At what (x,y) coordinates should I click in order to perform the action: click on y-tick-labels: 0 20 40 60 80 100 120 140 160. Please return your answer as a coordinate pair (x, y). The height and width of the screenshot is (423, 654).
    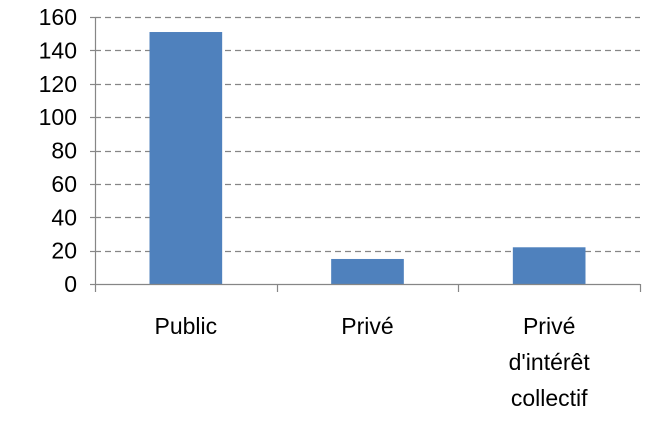
    Looking at the image, I should click on (58, 150).